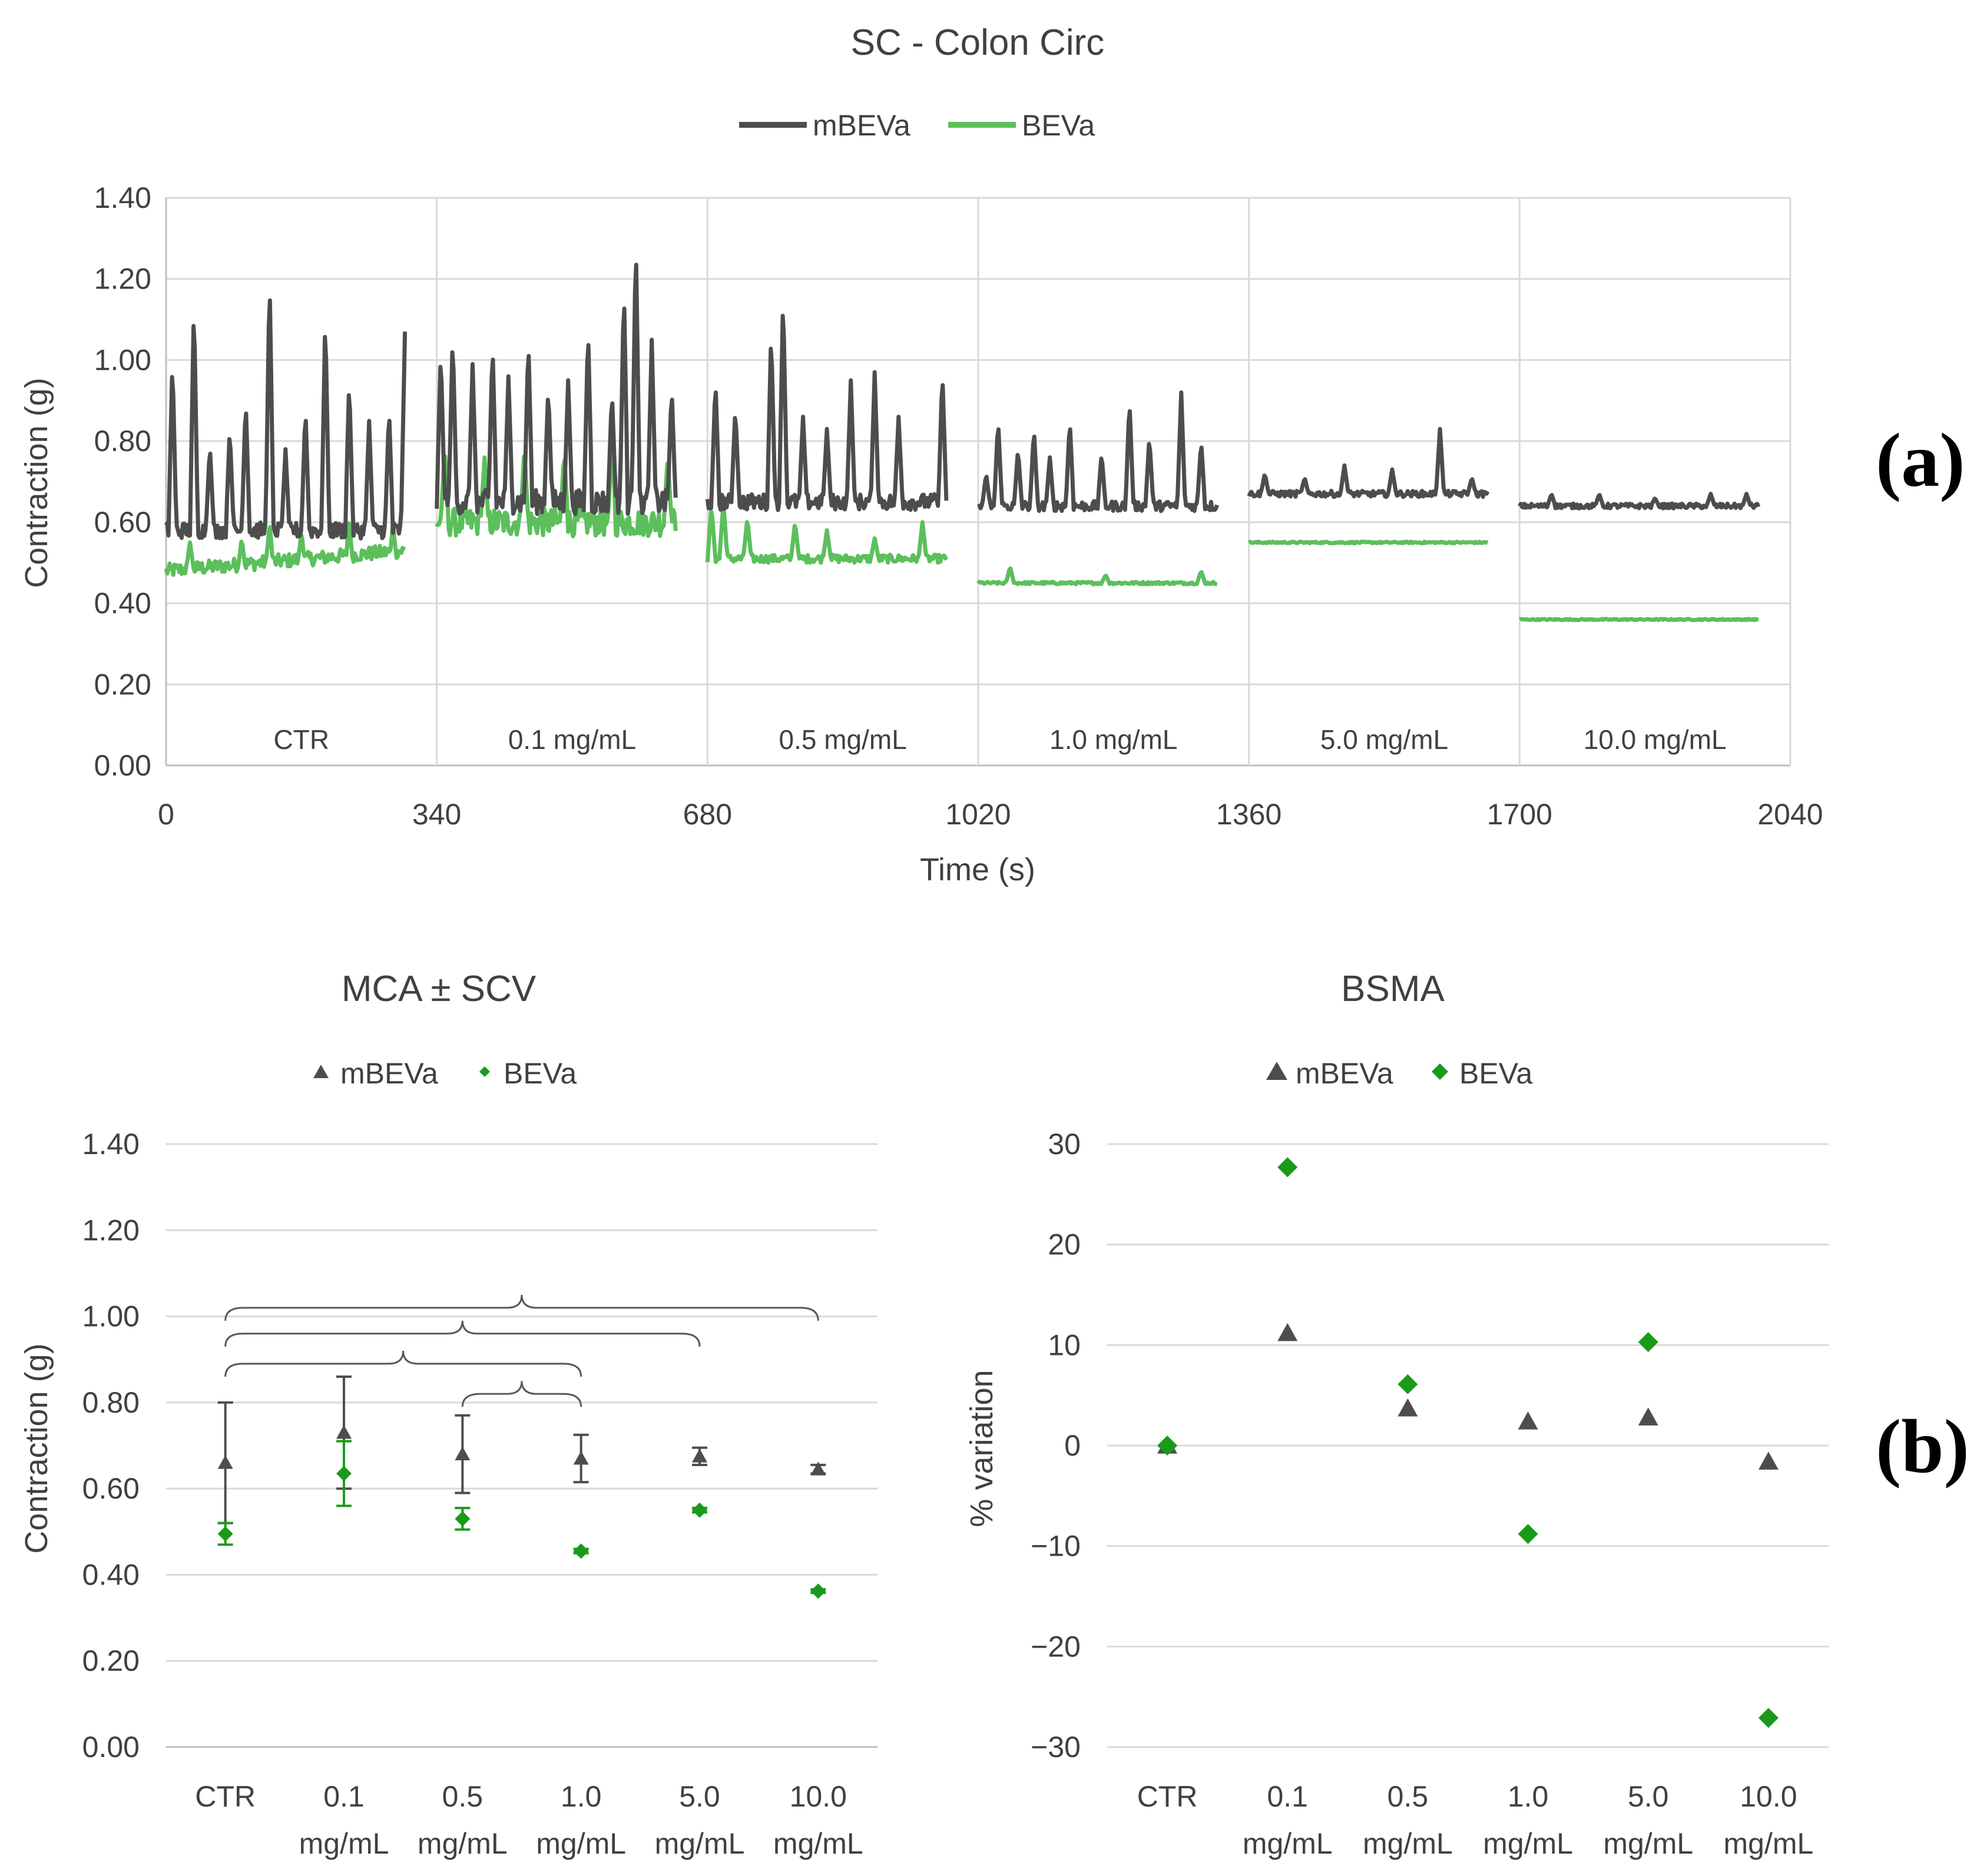 Image resolution: width=1987 pixels, height=1876 pixels. Describe the element at coordinates (122, 279) in the screenshot. I see `trace-y-tick-label: 1.20` at that location.